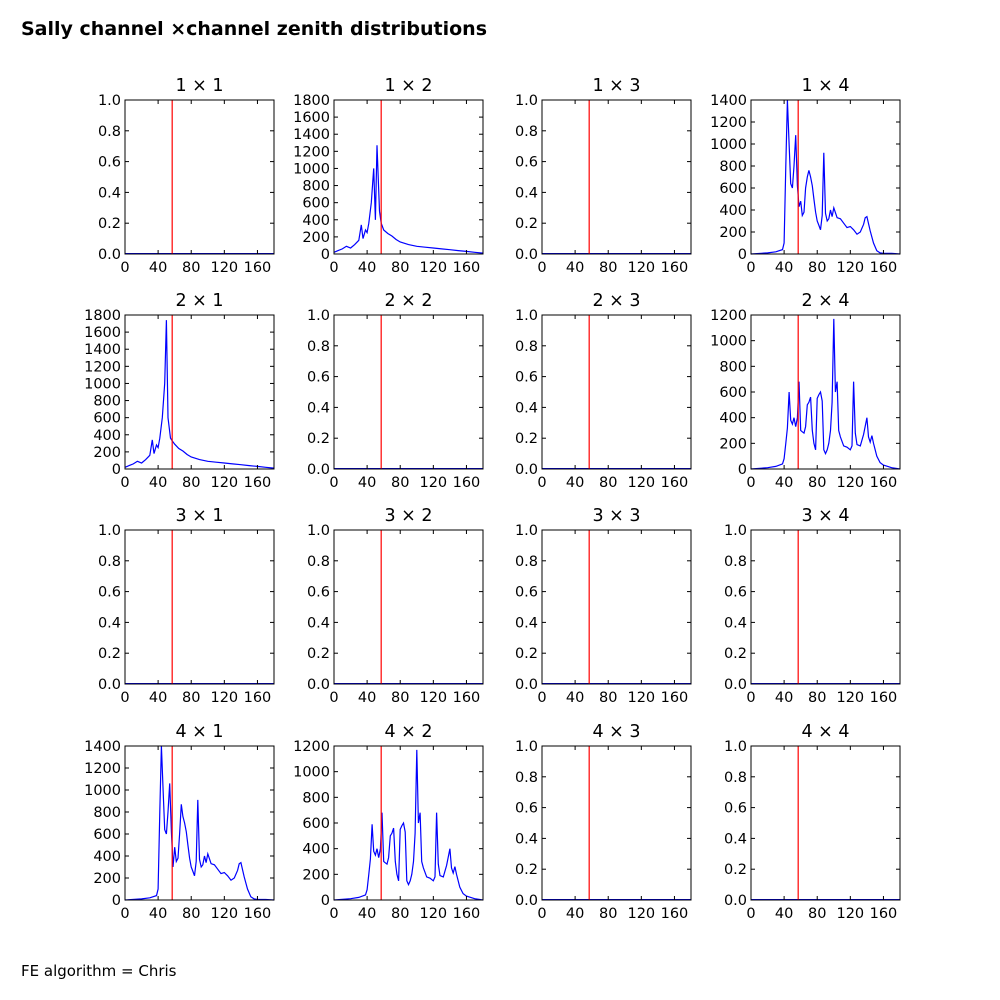  Describe the element at coordinates (408, 199) in the screenshot. I see `series-line` at that location.